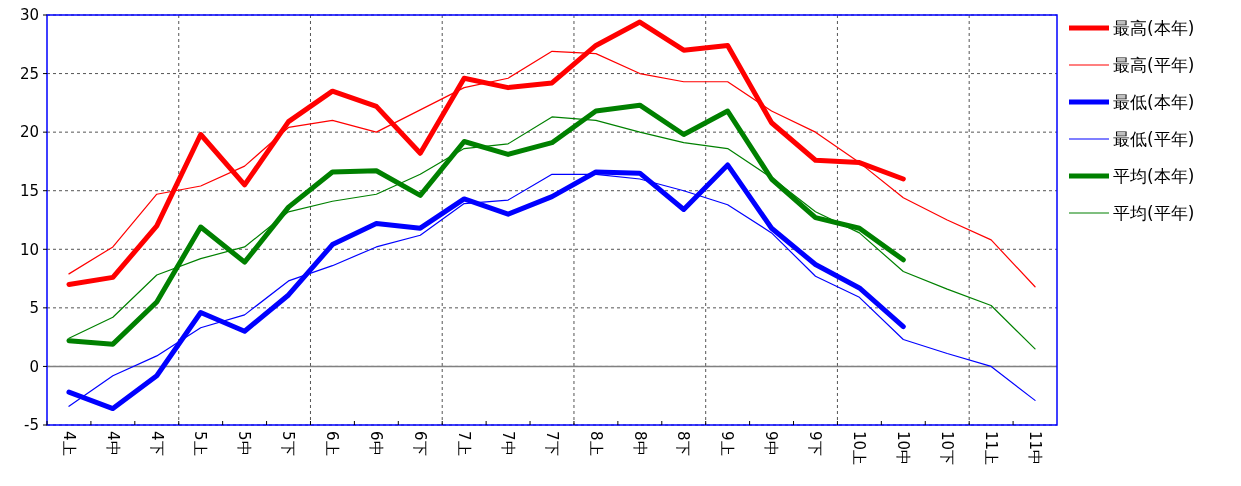  Describe the element at coordinates (1154, 101) in the screenshot. I see `legend-label: 最低(本年)` at that location.